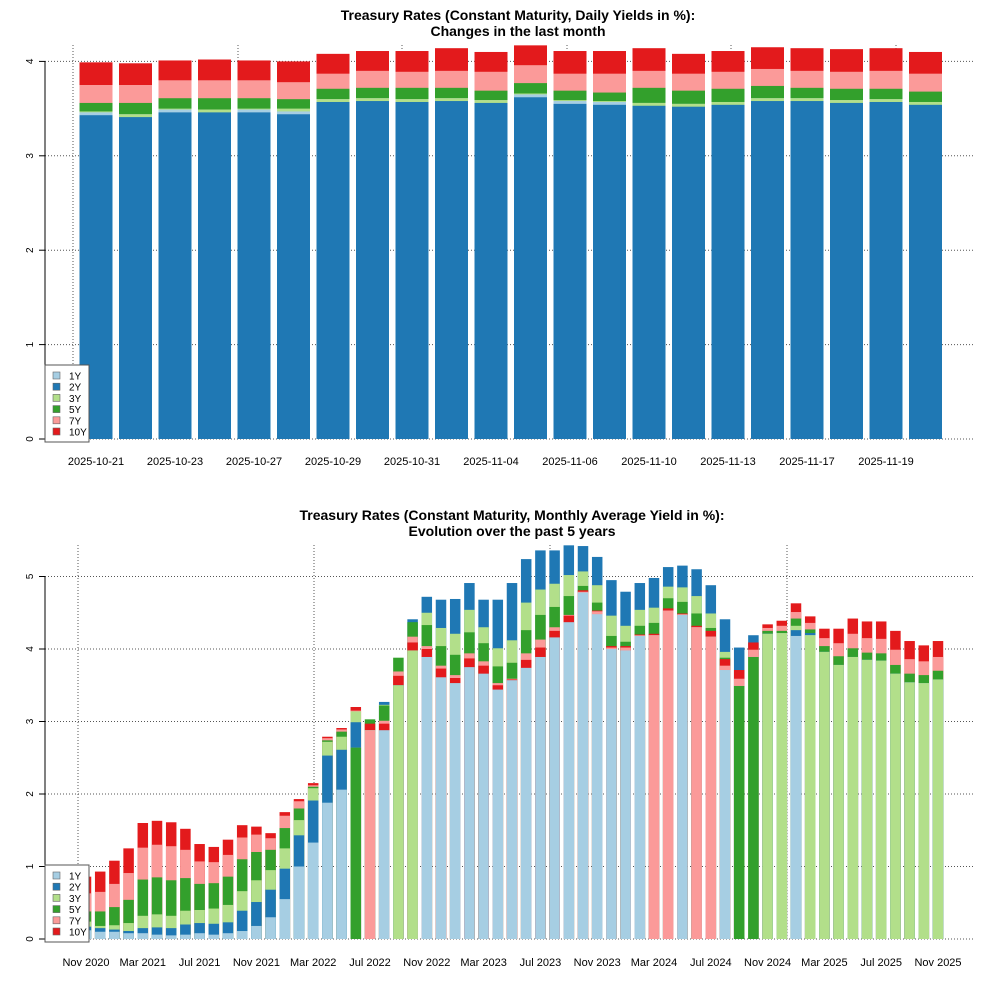 The image size is (1000, 1000). What do you see at coordinates (767, 963) in the screenshot?
I see `x-tick-label: Nov 2024` at bounding box center [767, 963].